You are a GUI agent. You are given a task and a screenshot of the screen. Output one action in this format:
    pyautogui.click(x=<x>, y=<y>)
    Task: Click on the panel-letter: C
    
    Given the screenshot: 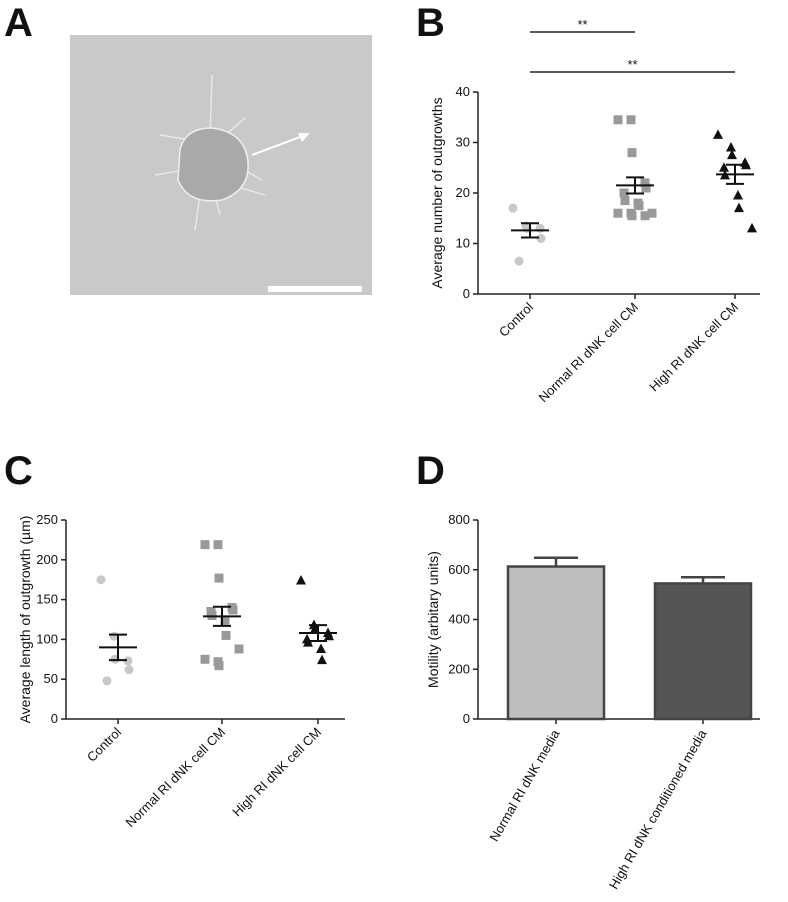 What is the action you would take?
    pyautogui.click(x=18, y=471)
    